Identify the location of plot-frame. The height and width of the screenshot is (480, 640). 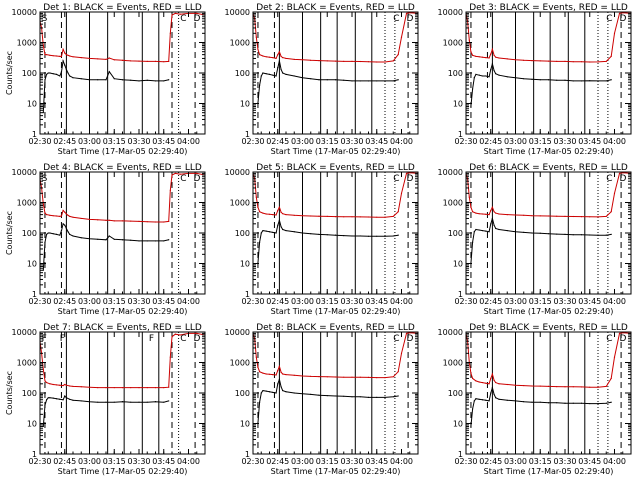
(335, 393).